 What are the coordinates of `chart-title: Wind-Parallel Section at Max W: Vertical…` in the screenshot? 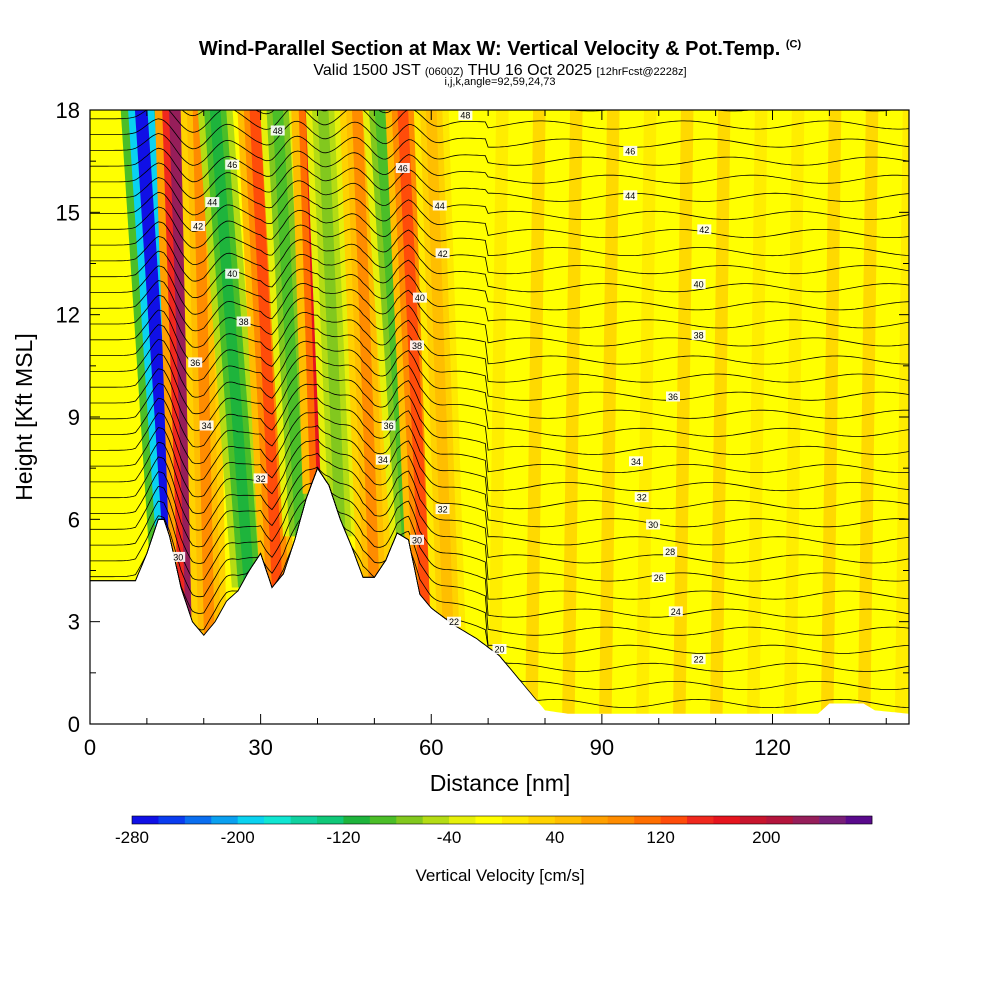 It's located at (500, 49).